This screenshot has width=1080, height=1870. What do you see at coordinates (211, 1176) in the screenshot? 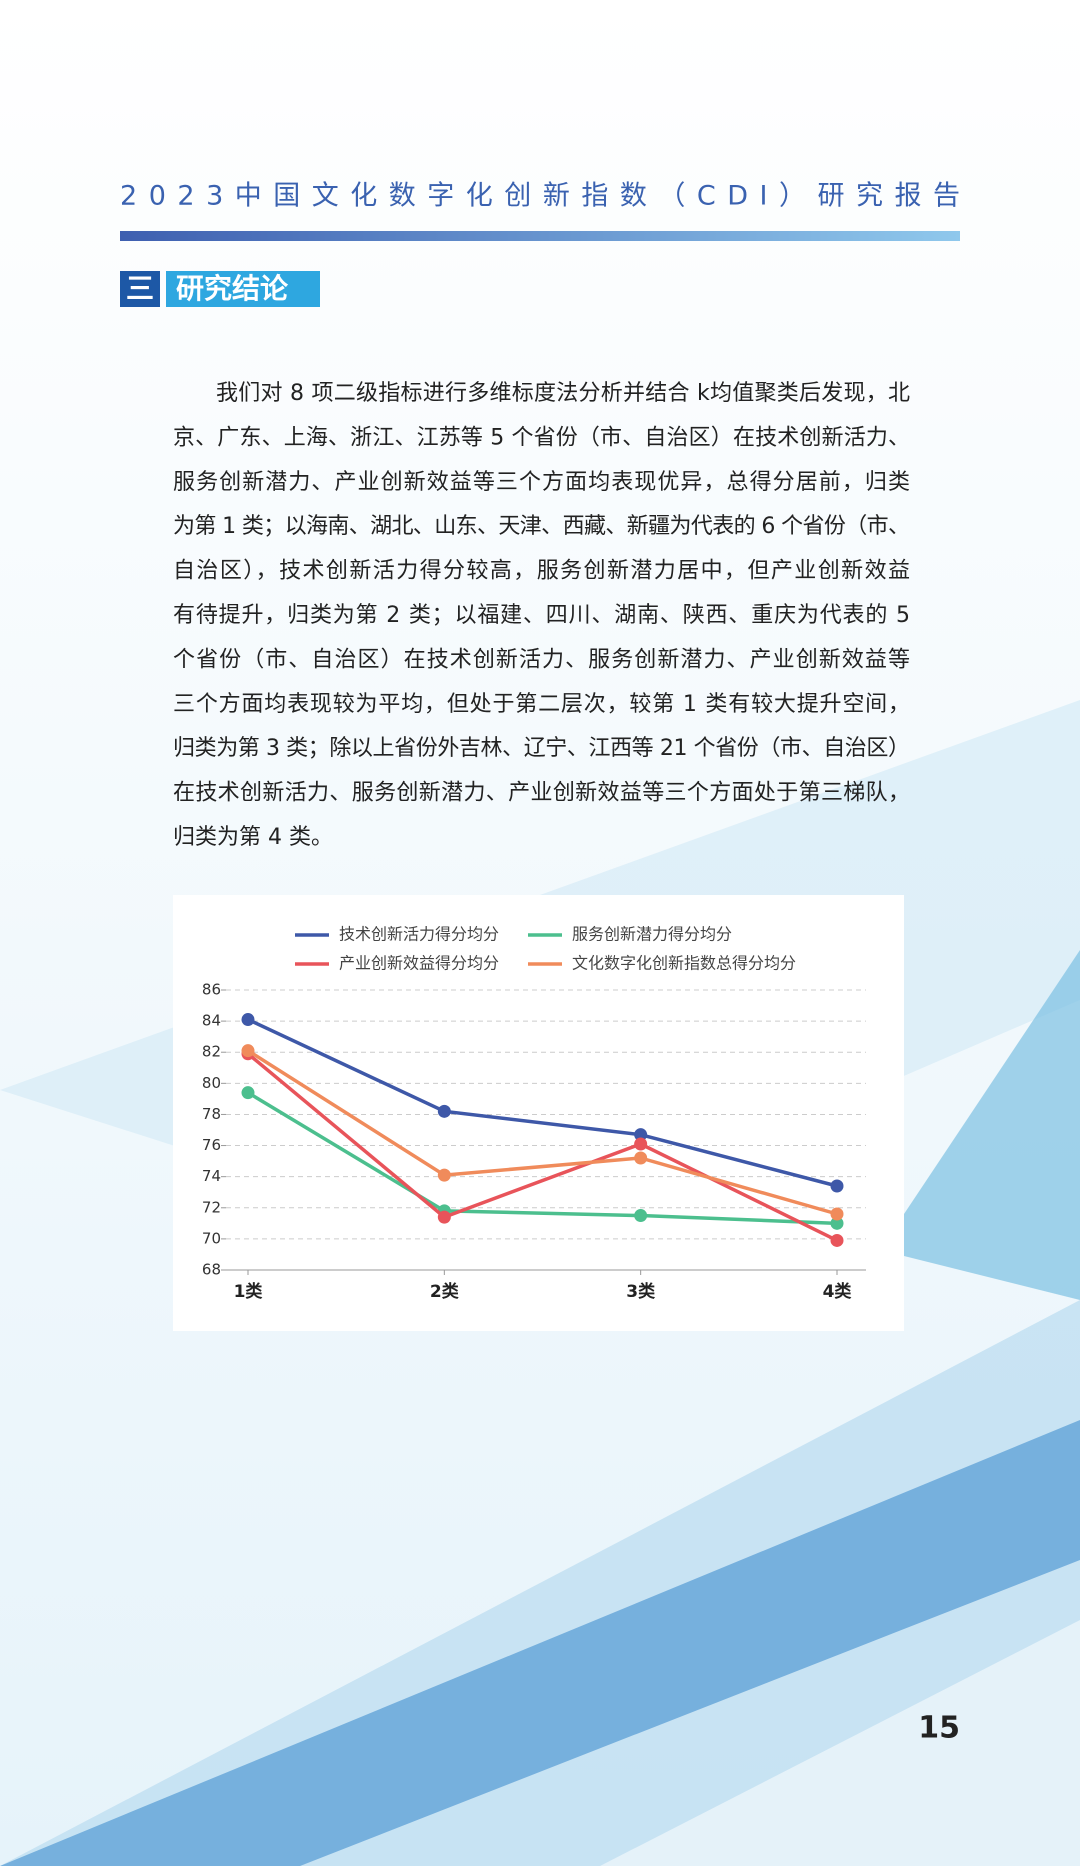
I see `y-tick-label: 74` at bounding box center [211, 1176].